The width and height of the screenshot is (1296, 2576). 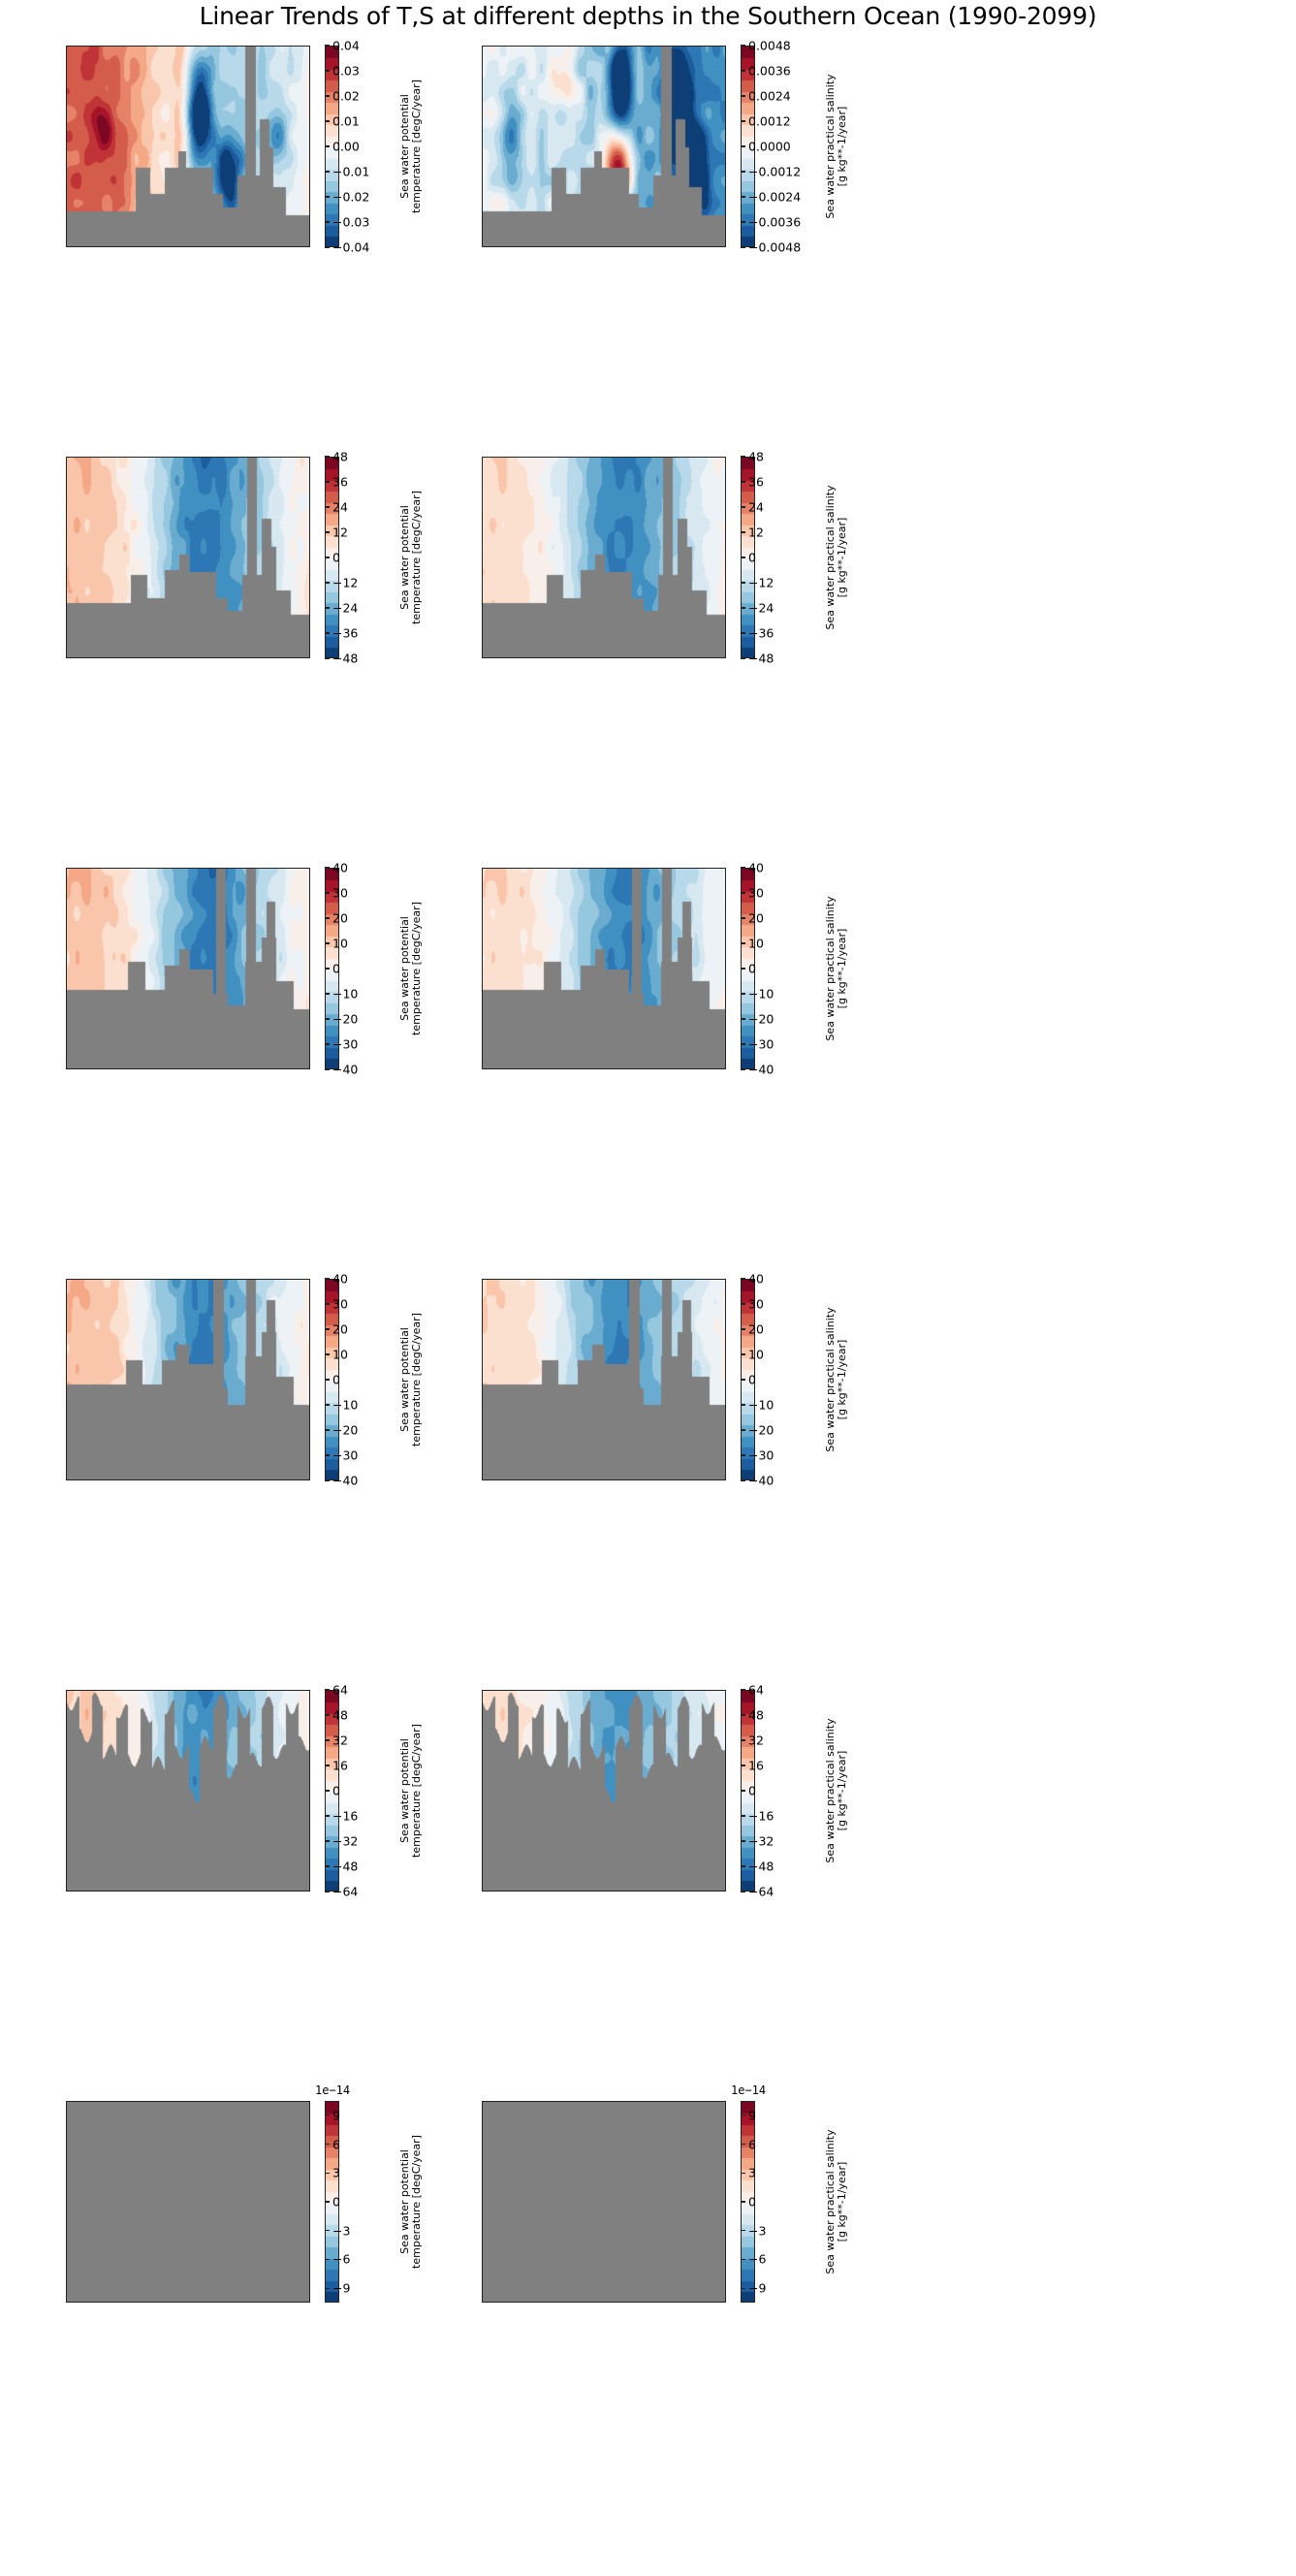 I want to click on colorbar-tick-label: 48, so click(x=340, y=1715).